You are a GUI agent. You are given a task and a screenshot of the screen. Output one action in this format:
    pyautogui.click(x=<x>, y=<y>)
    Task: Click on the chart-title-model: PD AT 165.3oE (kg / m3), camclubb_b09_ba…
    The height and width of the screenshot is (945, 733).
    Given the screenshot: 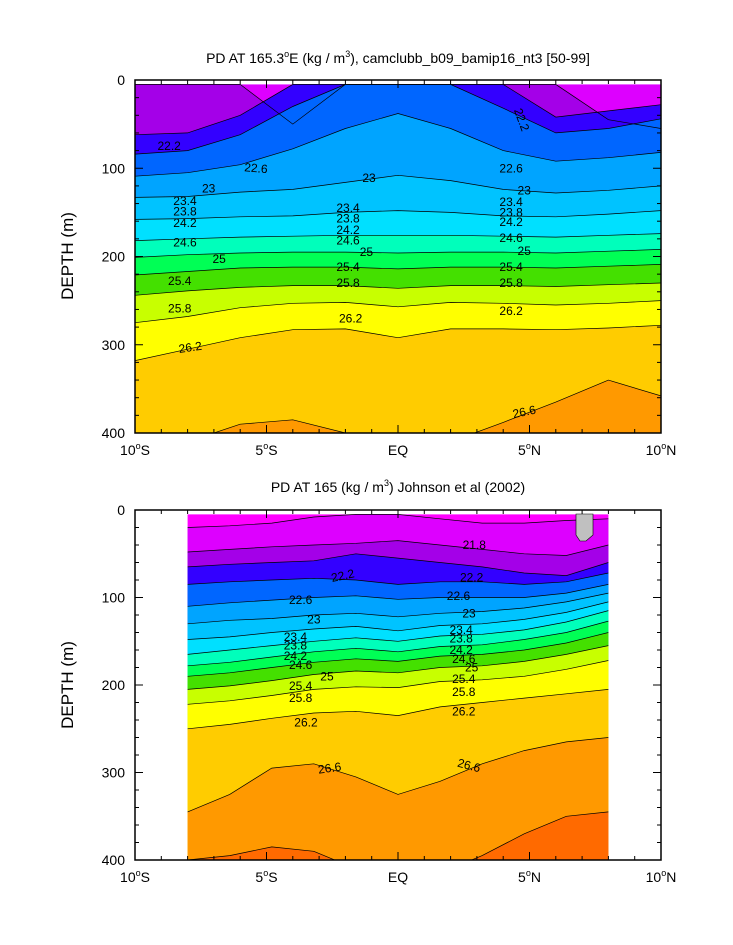 What is the action you would take?
    pyautogui.click(x=398, y=57)
    